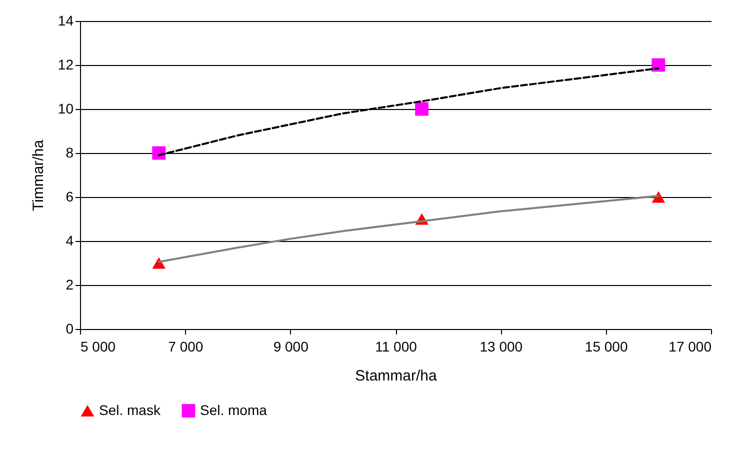 This screenshot has height=472, width=744. I want to click on x-tick-label: 11 000, so click(396, 346).